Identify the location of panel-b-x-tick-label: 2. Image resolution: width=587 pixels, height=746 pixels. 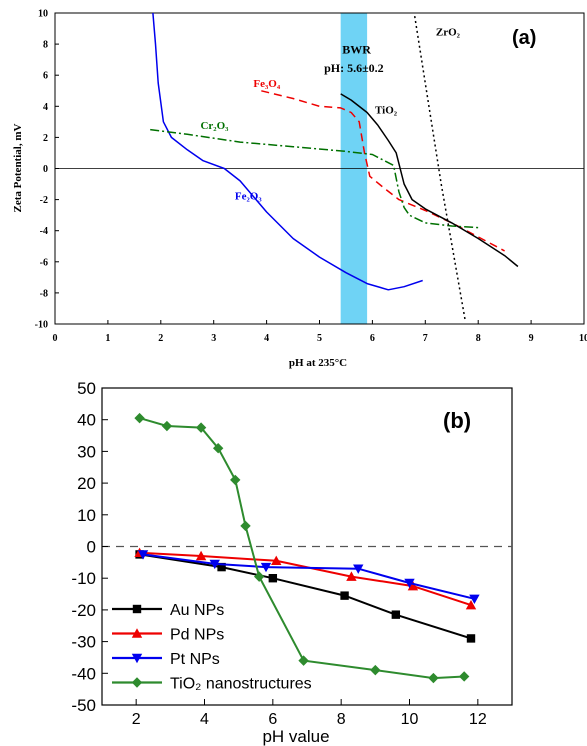
(136, 719).